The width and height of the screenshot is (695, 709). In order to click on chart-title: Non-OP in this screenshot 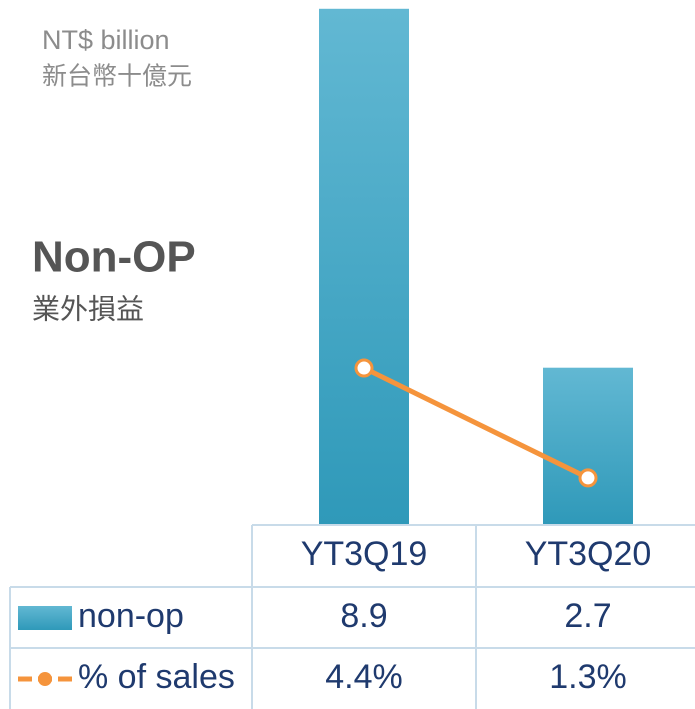, I will do `click(114, 257)`.